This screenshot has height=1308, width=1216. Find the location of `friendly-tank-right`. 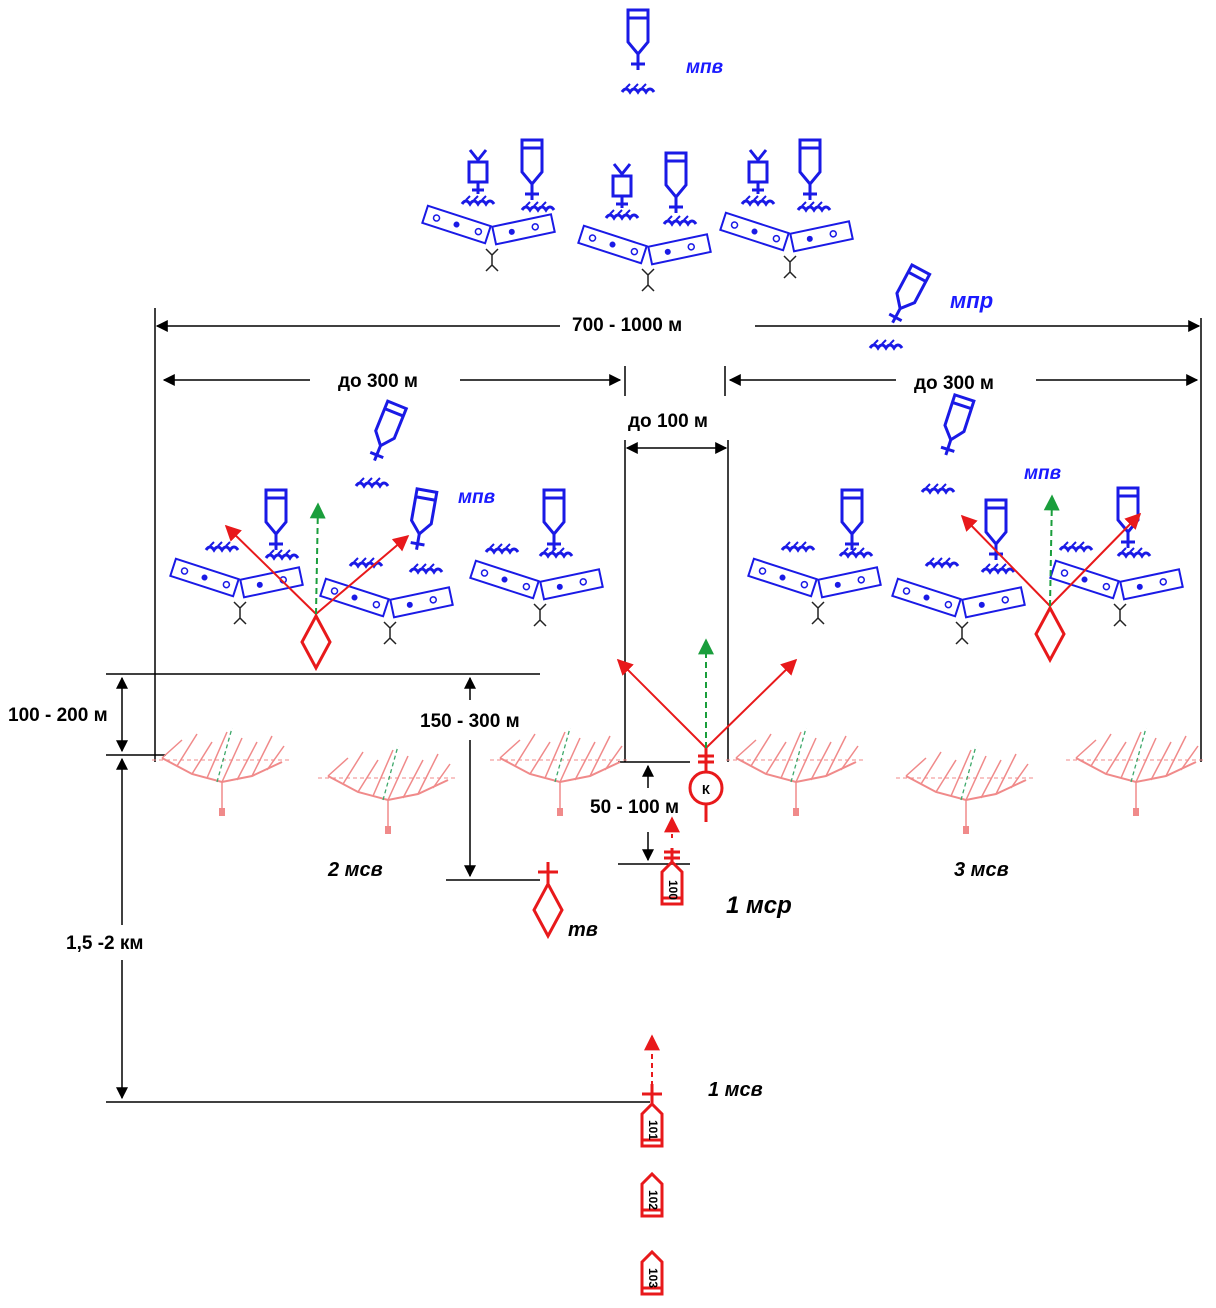

friendly-tank-right is located at coordinates (1051, 578).